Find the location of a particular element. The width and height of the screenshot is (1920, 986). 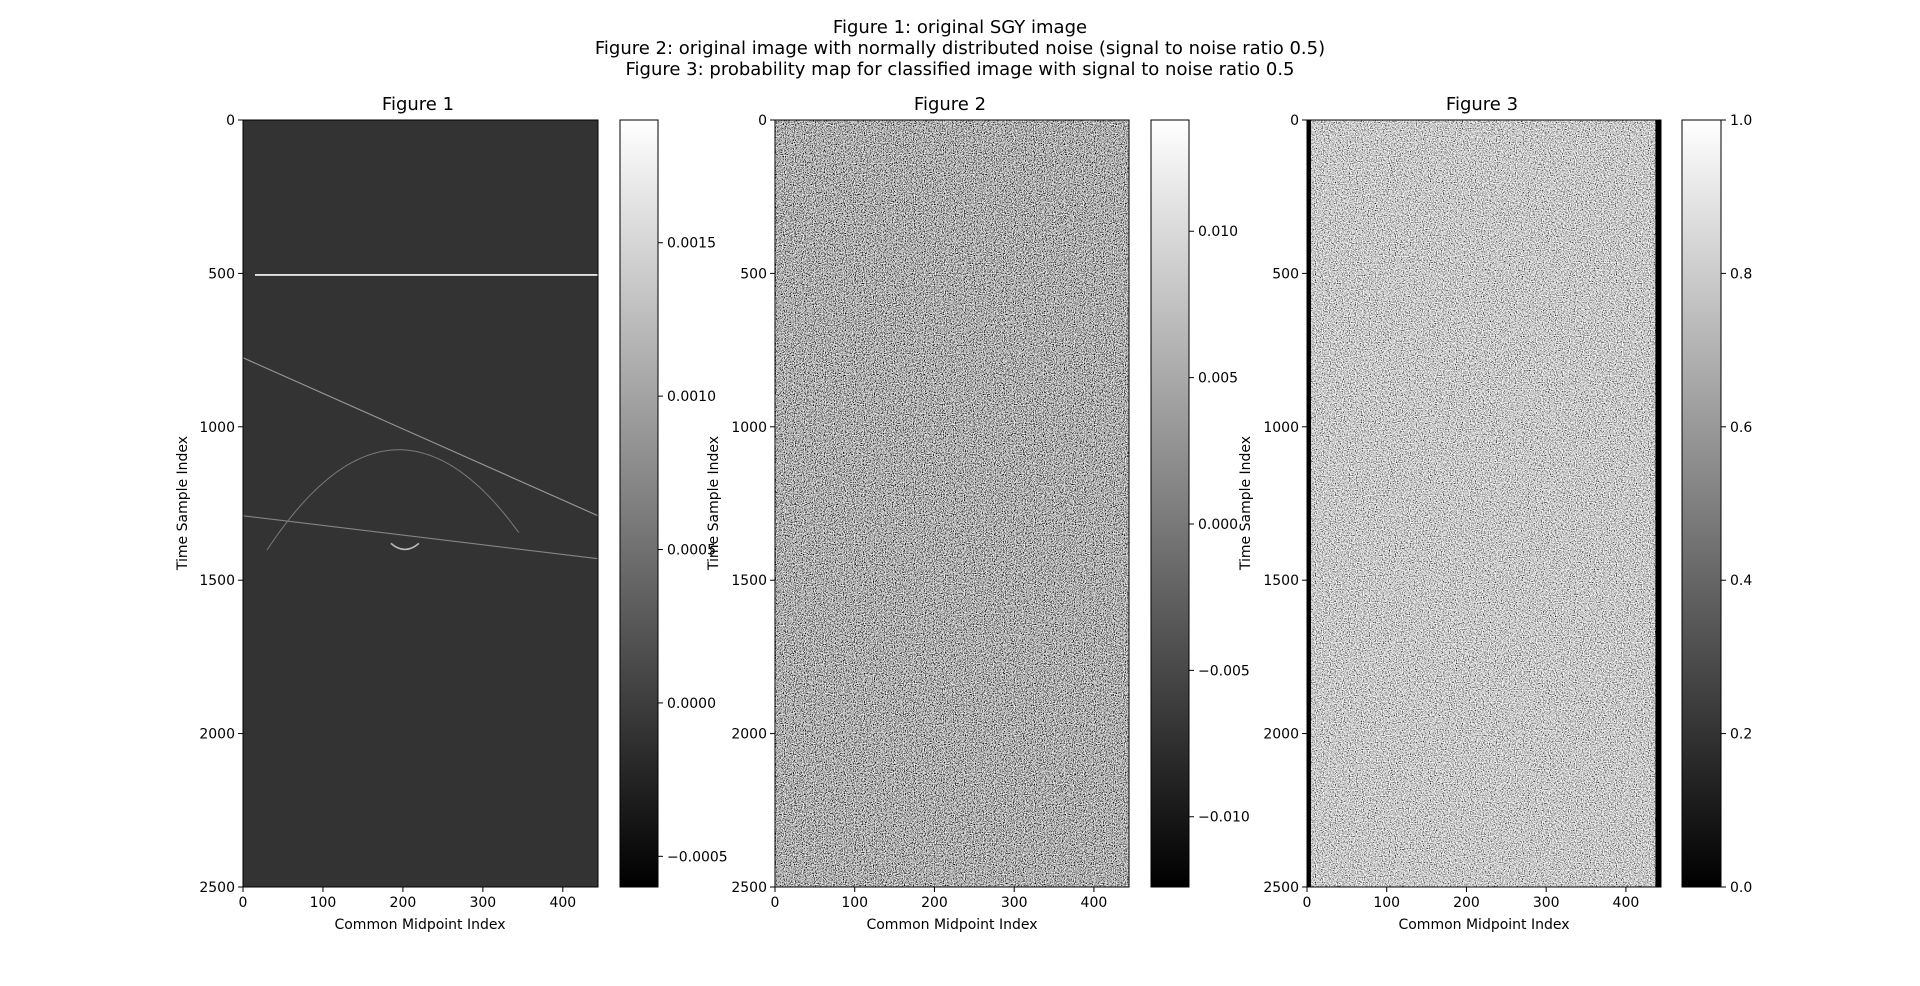

colorbar-tick-label: 0.010 is located at coordinates (1218, 232).